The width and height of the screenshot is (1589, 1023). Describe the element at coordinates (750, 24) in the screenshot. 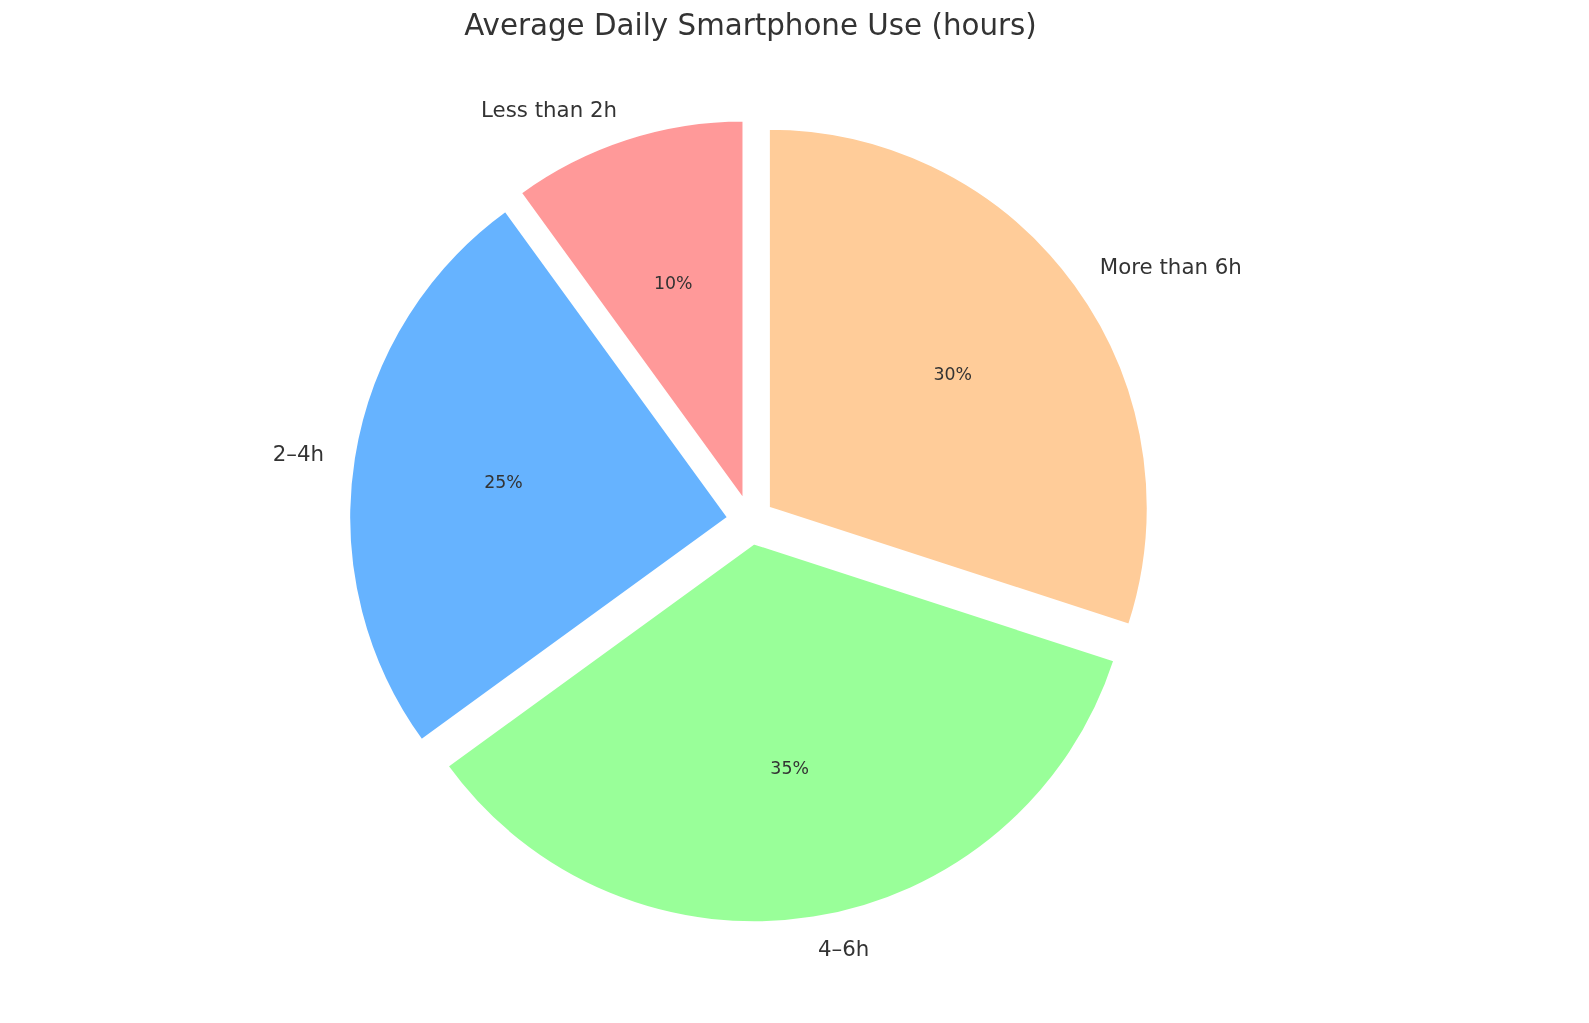

I see `chart-title: Average Daily Smartphone Use (hours)` at that location.